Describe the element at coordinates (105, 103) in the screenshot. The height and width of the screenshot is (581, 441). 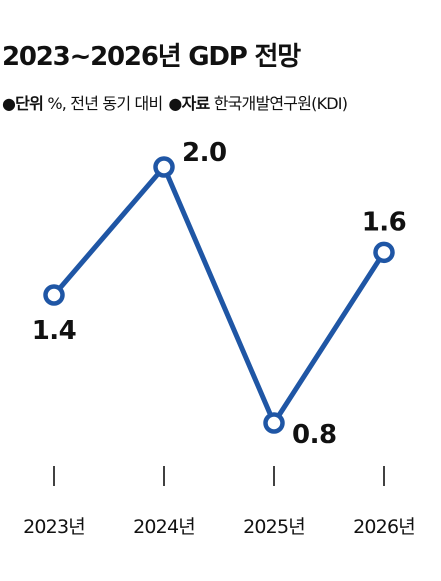
I see `unit-value: %, 전년 동기 대비` at that location.